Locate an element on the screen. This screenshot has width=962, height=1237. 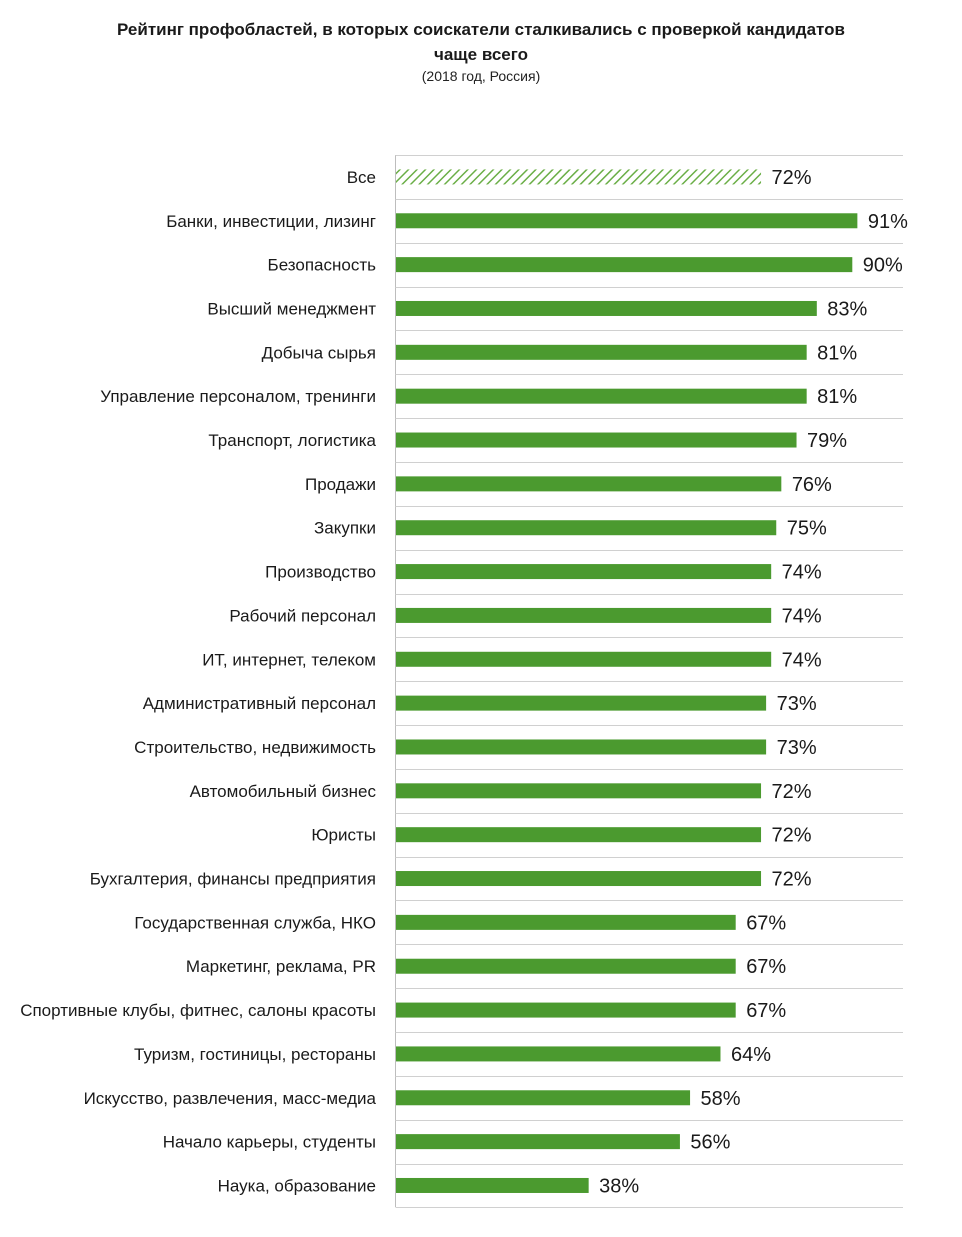
chart-title-line-2: чаще всего is located at coordinates (481, 54).